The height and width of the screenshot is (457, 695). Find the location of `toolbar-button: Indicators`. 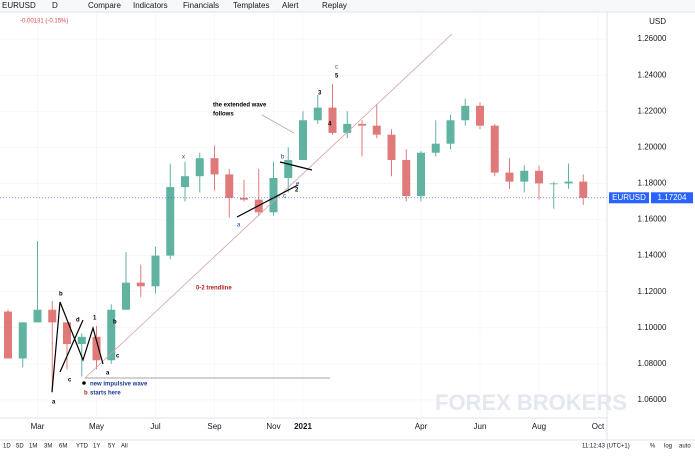

toolbar-button: Indicators is located at coordinates (150, 5).